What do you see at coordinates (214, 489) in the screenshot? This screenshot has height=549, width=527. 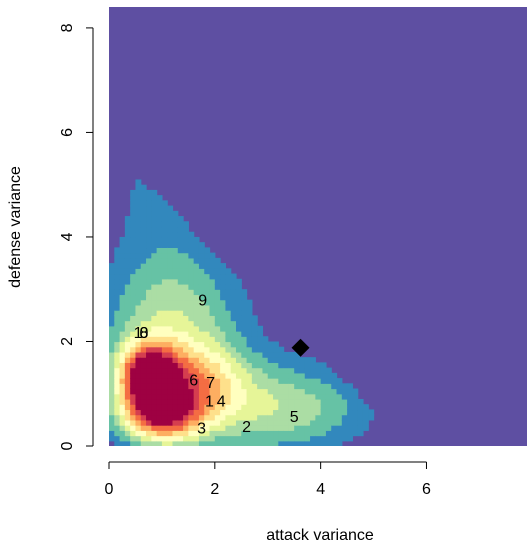 I see `x-tick-label: 2` at bounding box center [214, 489].